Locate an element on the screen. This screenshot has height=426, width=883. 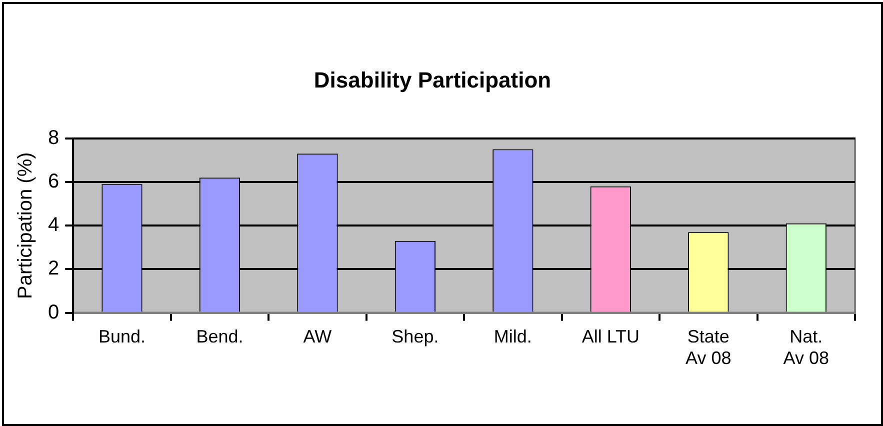
x-tick-label: State Av 08 is located at coordinates (709, 347).